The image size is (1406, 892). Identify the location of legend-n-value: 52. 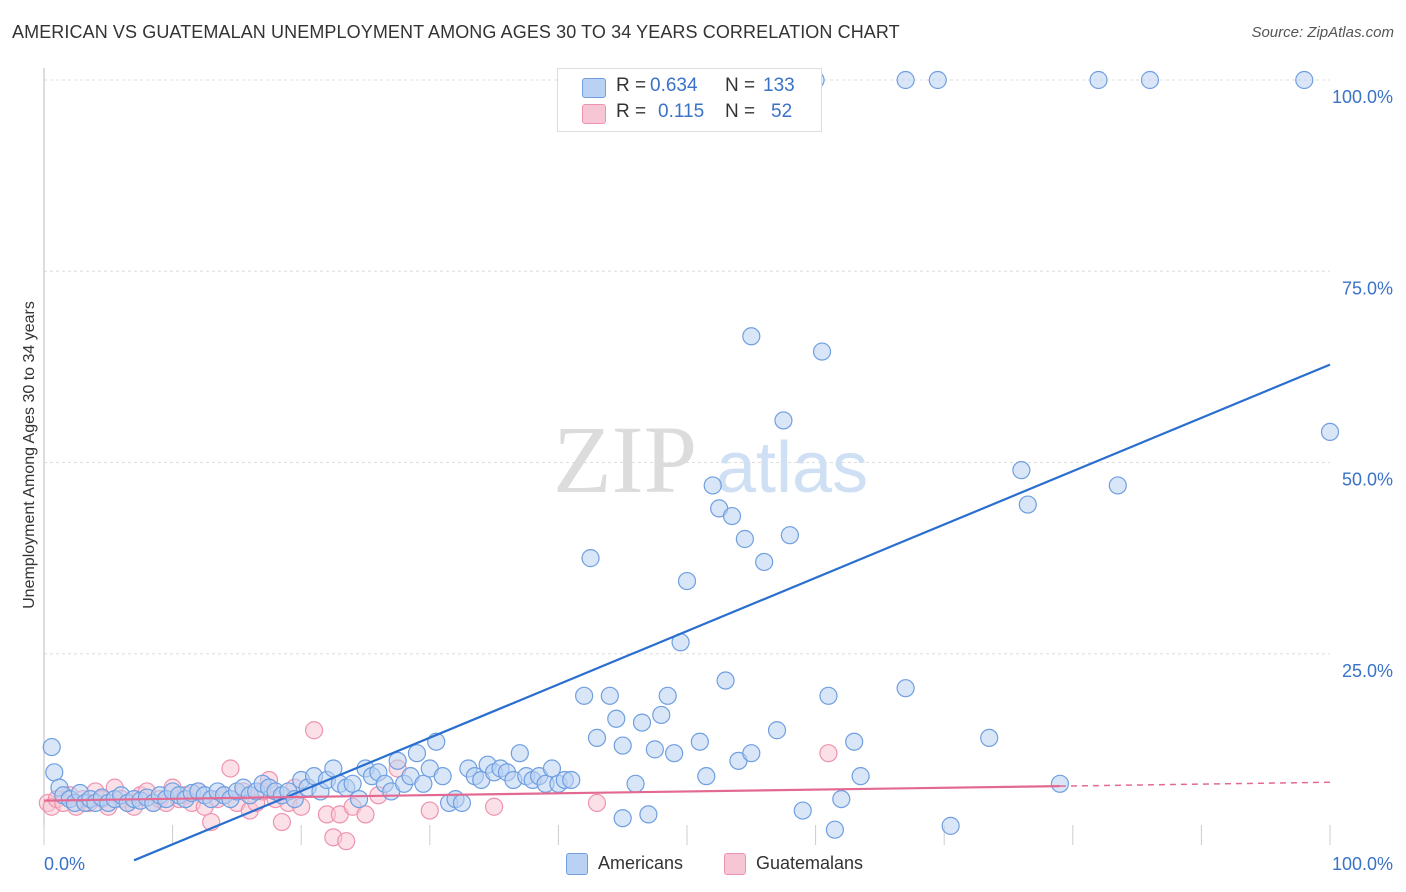
(782, 111).